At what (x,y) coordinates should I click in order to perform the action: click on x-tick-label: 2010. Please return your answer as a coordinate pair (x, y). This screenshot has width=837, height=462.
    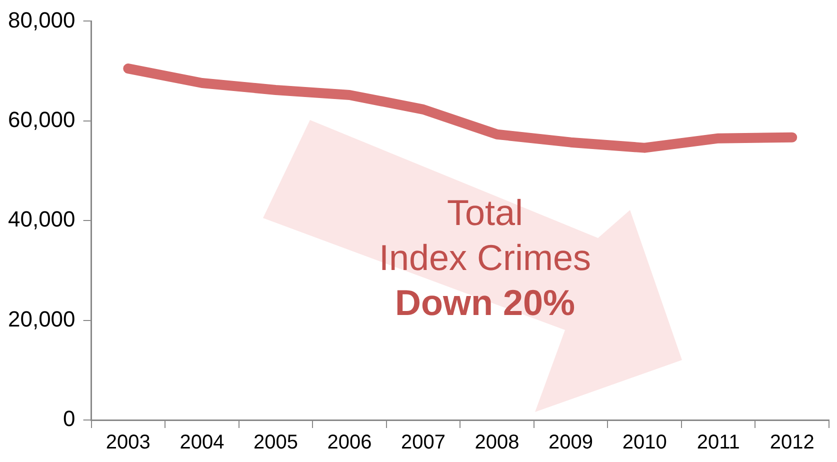
    Looking at the image, I should click on (644, 443).